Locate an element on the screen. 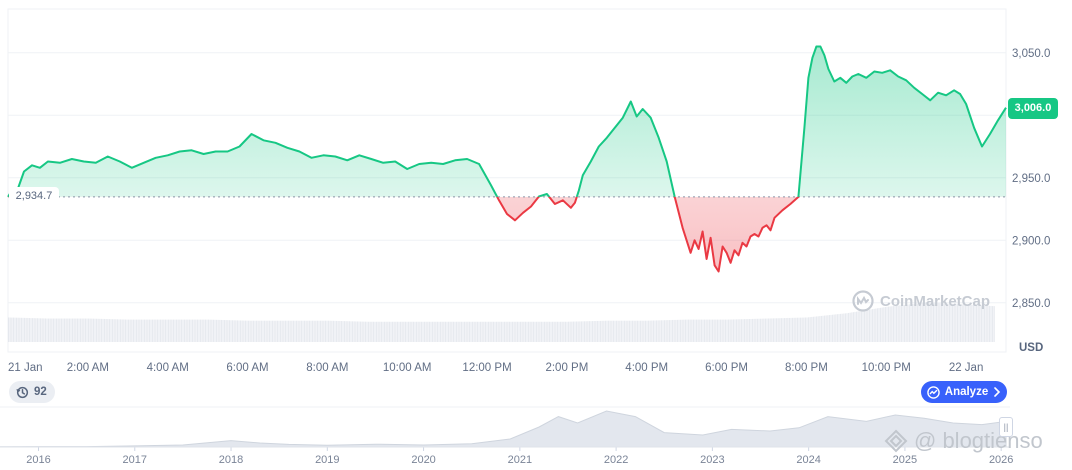 This screenshot has width=1072, height=470. analyze-icon is located at coordinates (933, 392).